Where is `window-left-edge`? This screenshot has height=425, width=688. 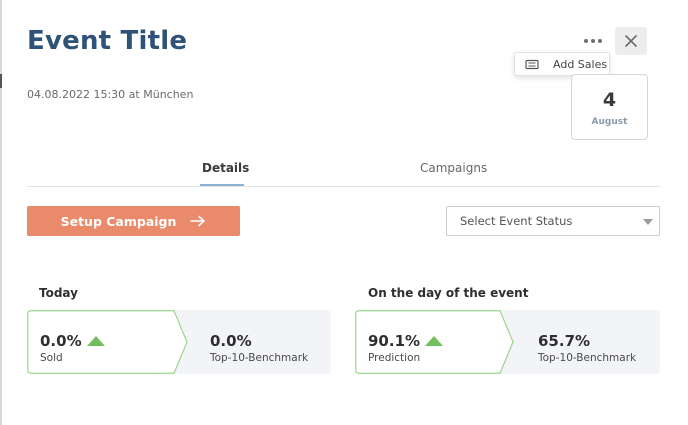
window-left-edge is located at coordinates (1, 212).